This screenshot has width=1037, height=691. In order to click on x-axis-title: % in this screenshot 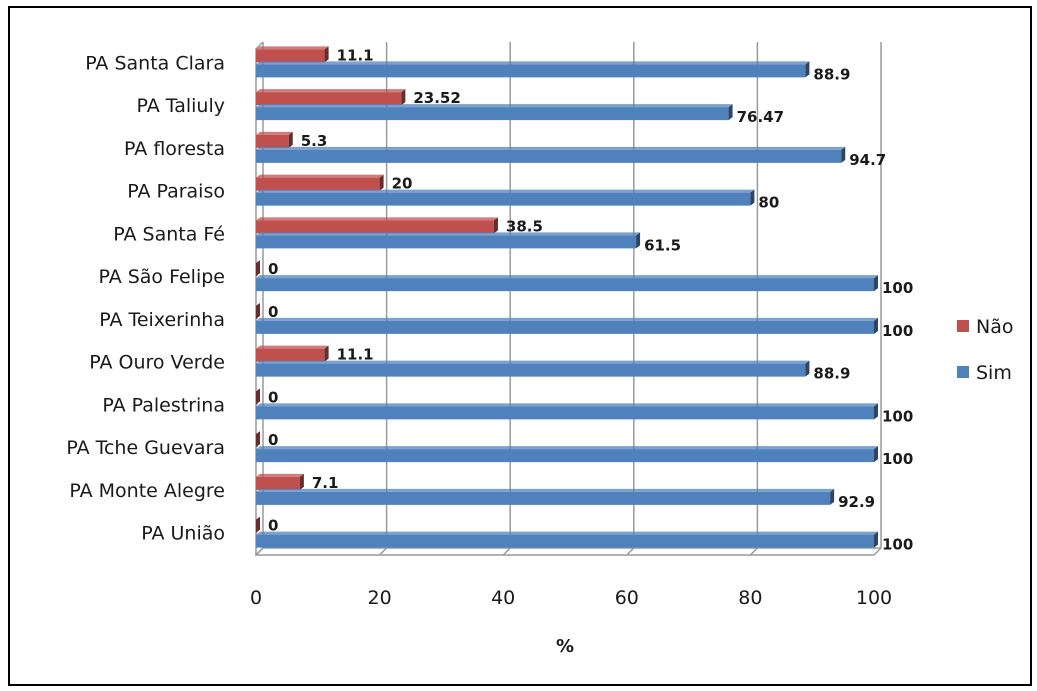, I will do `click(565, 646)`.